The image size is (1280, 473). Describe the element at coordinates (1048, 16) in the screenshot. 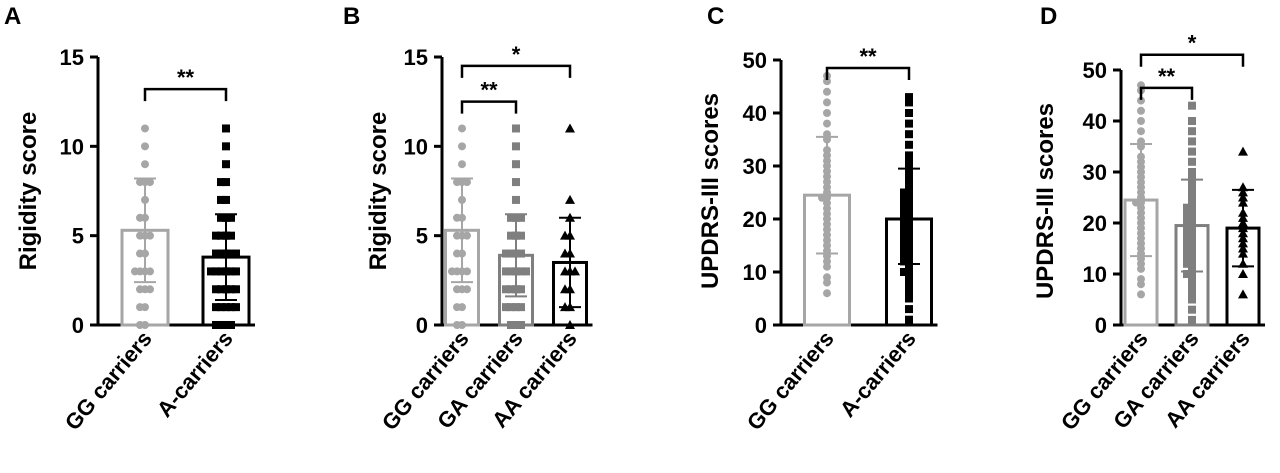

I see `panel-letter: D` at that location.